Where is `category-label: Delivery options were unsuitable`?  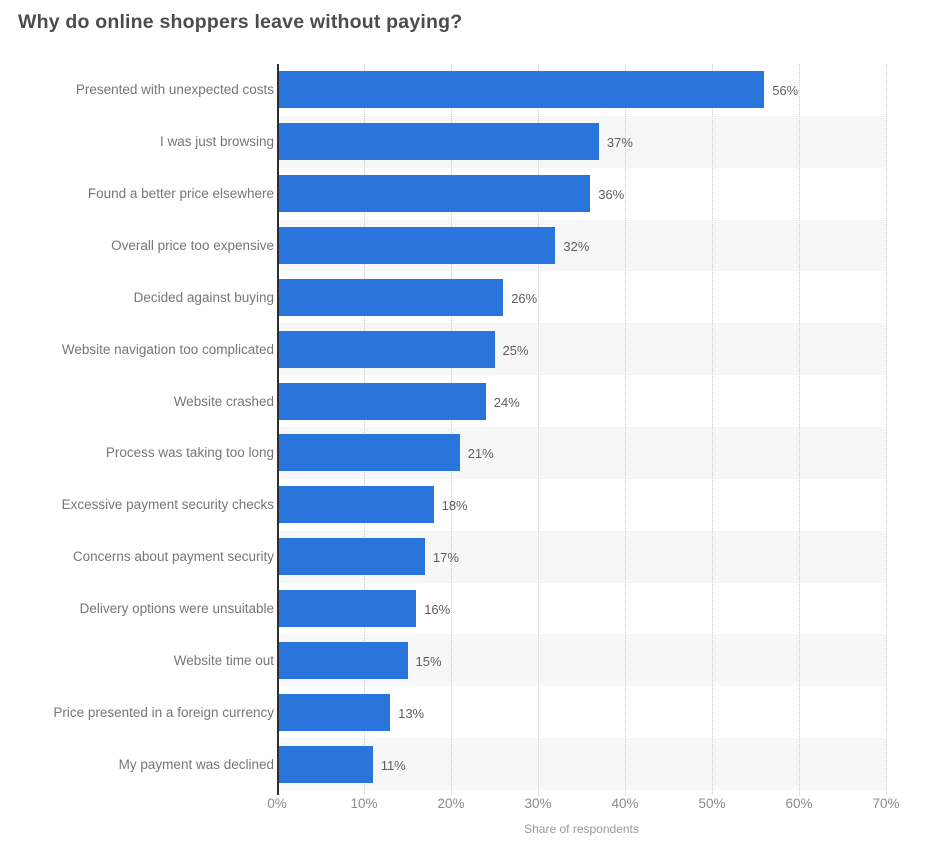
category-label: Delivery options were unsuitable is located at coordinates (176, 608).